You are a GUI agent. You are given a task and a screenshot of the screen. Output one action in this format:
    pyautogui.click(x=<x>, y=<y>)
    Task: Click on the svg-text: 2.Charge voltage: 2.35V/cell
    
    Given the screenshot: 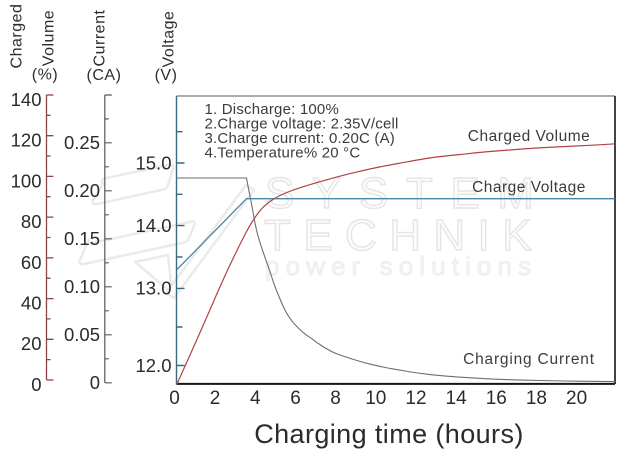 What is the action you would take?
    pyautogui.click(x=302, y=124)
    